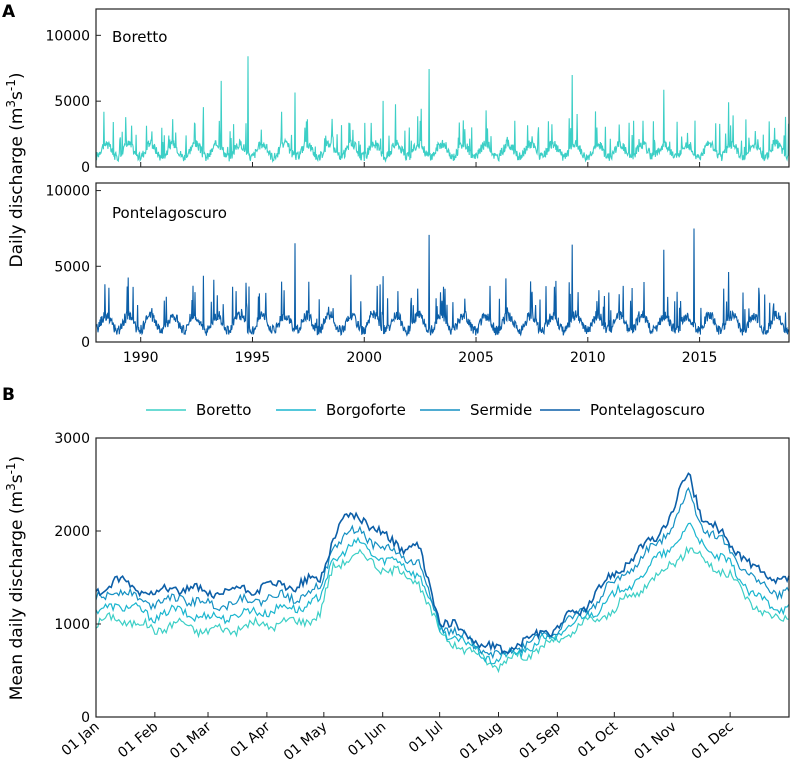 This screenshot has height=774, width=796. I want to click on panel-b-xtick-label: 01 Nov, so click(655, 741).